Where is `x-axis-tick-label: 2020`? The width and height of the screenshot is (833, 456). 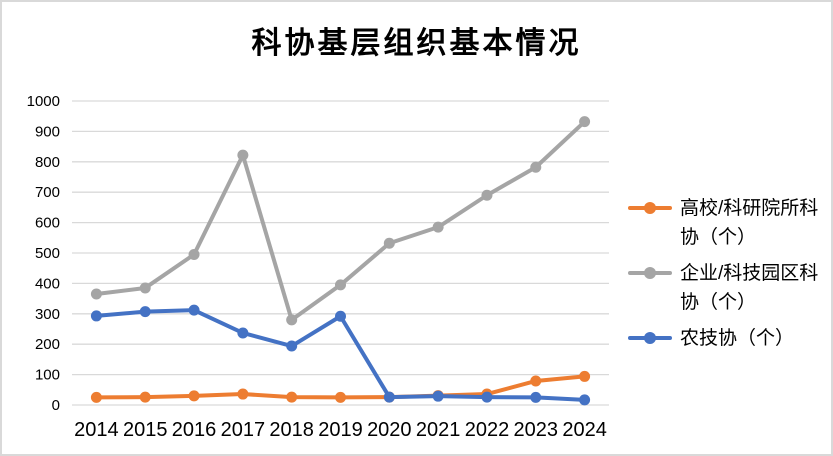
x-axis-tick-label: 2020 is located at coordinates (389, 430).